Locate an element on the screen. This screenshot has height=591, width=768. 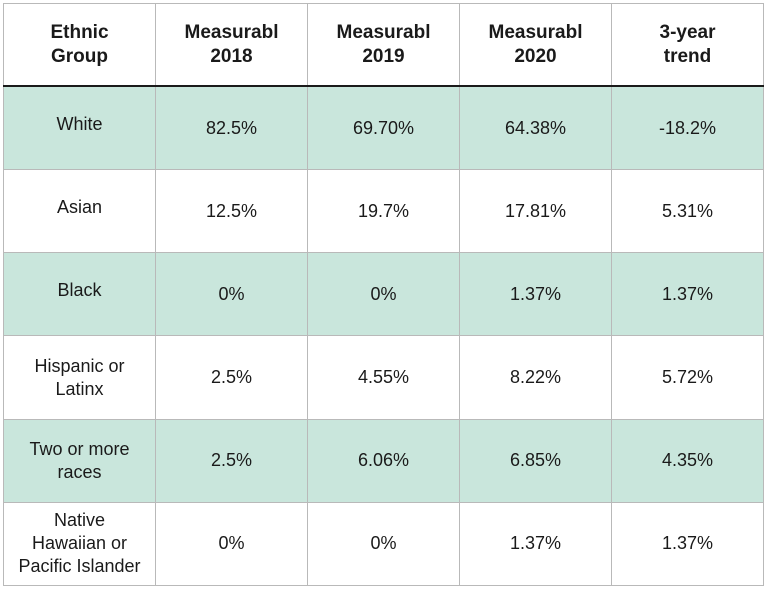
value-2018-cell: 12.5% is located at coordinates (231, 211).